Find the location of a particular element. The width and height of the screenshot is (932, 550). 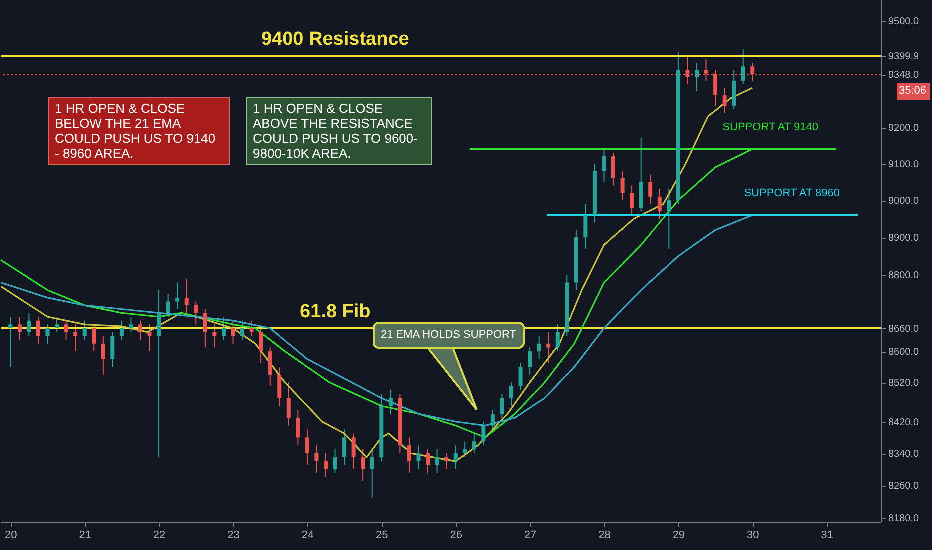

text: 35:06 is located at coordinates (913, 91).